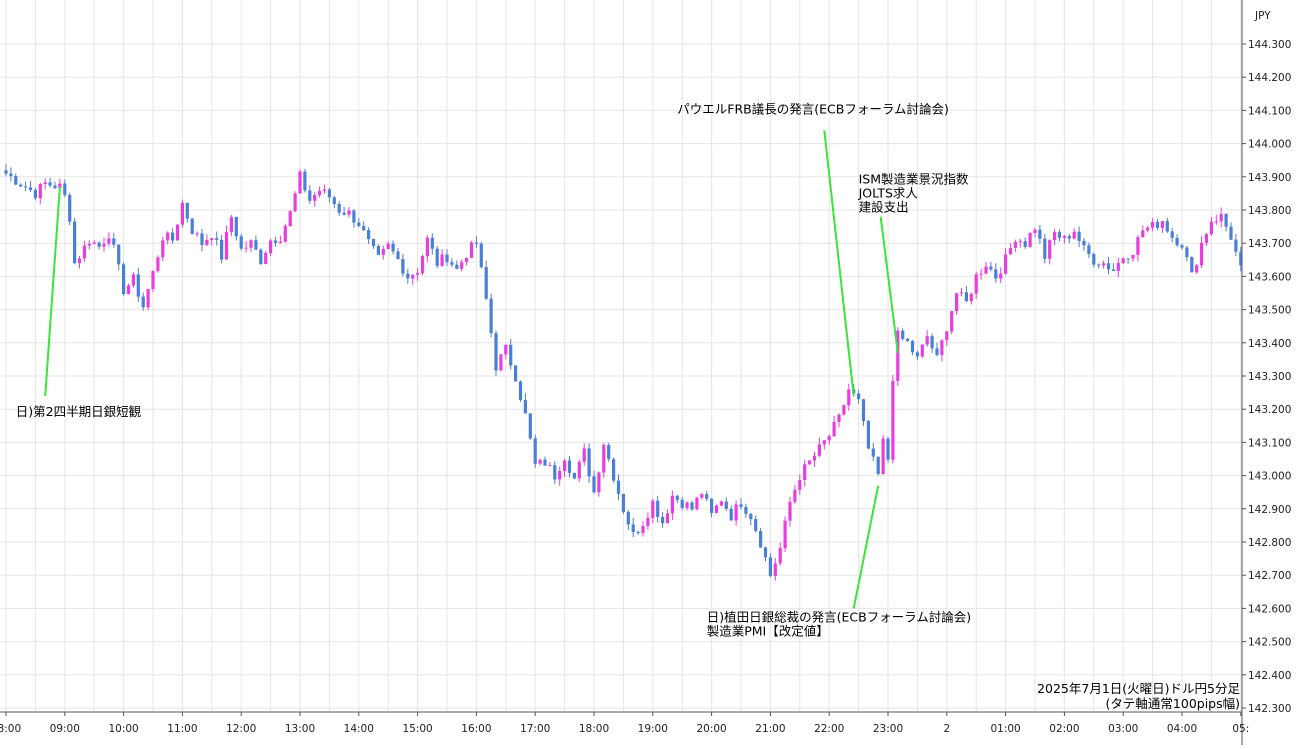 This screenshot has height=749, width=1300. Describe the element at coordinates (1005, 729) in the screenshot. I see `x-tick-label: 01:00` at that location.